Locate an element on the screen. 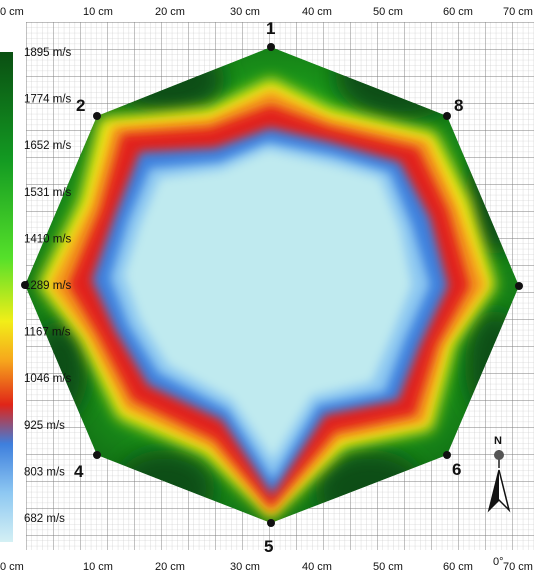  velocity-scale-bar is located at coordinates (6, 297).